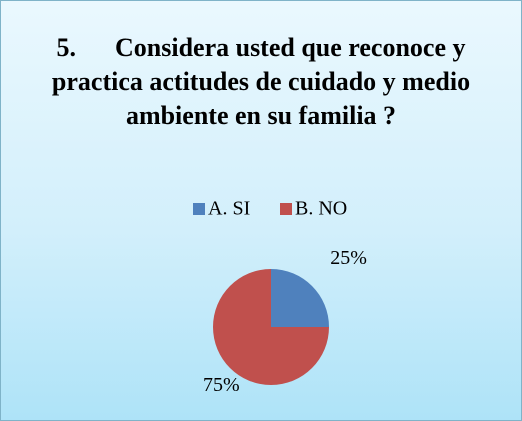 The height and width of the screenshot is (421, 522). I want to click on data-label: 25%, so click(348, 258).